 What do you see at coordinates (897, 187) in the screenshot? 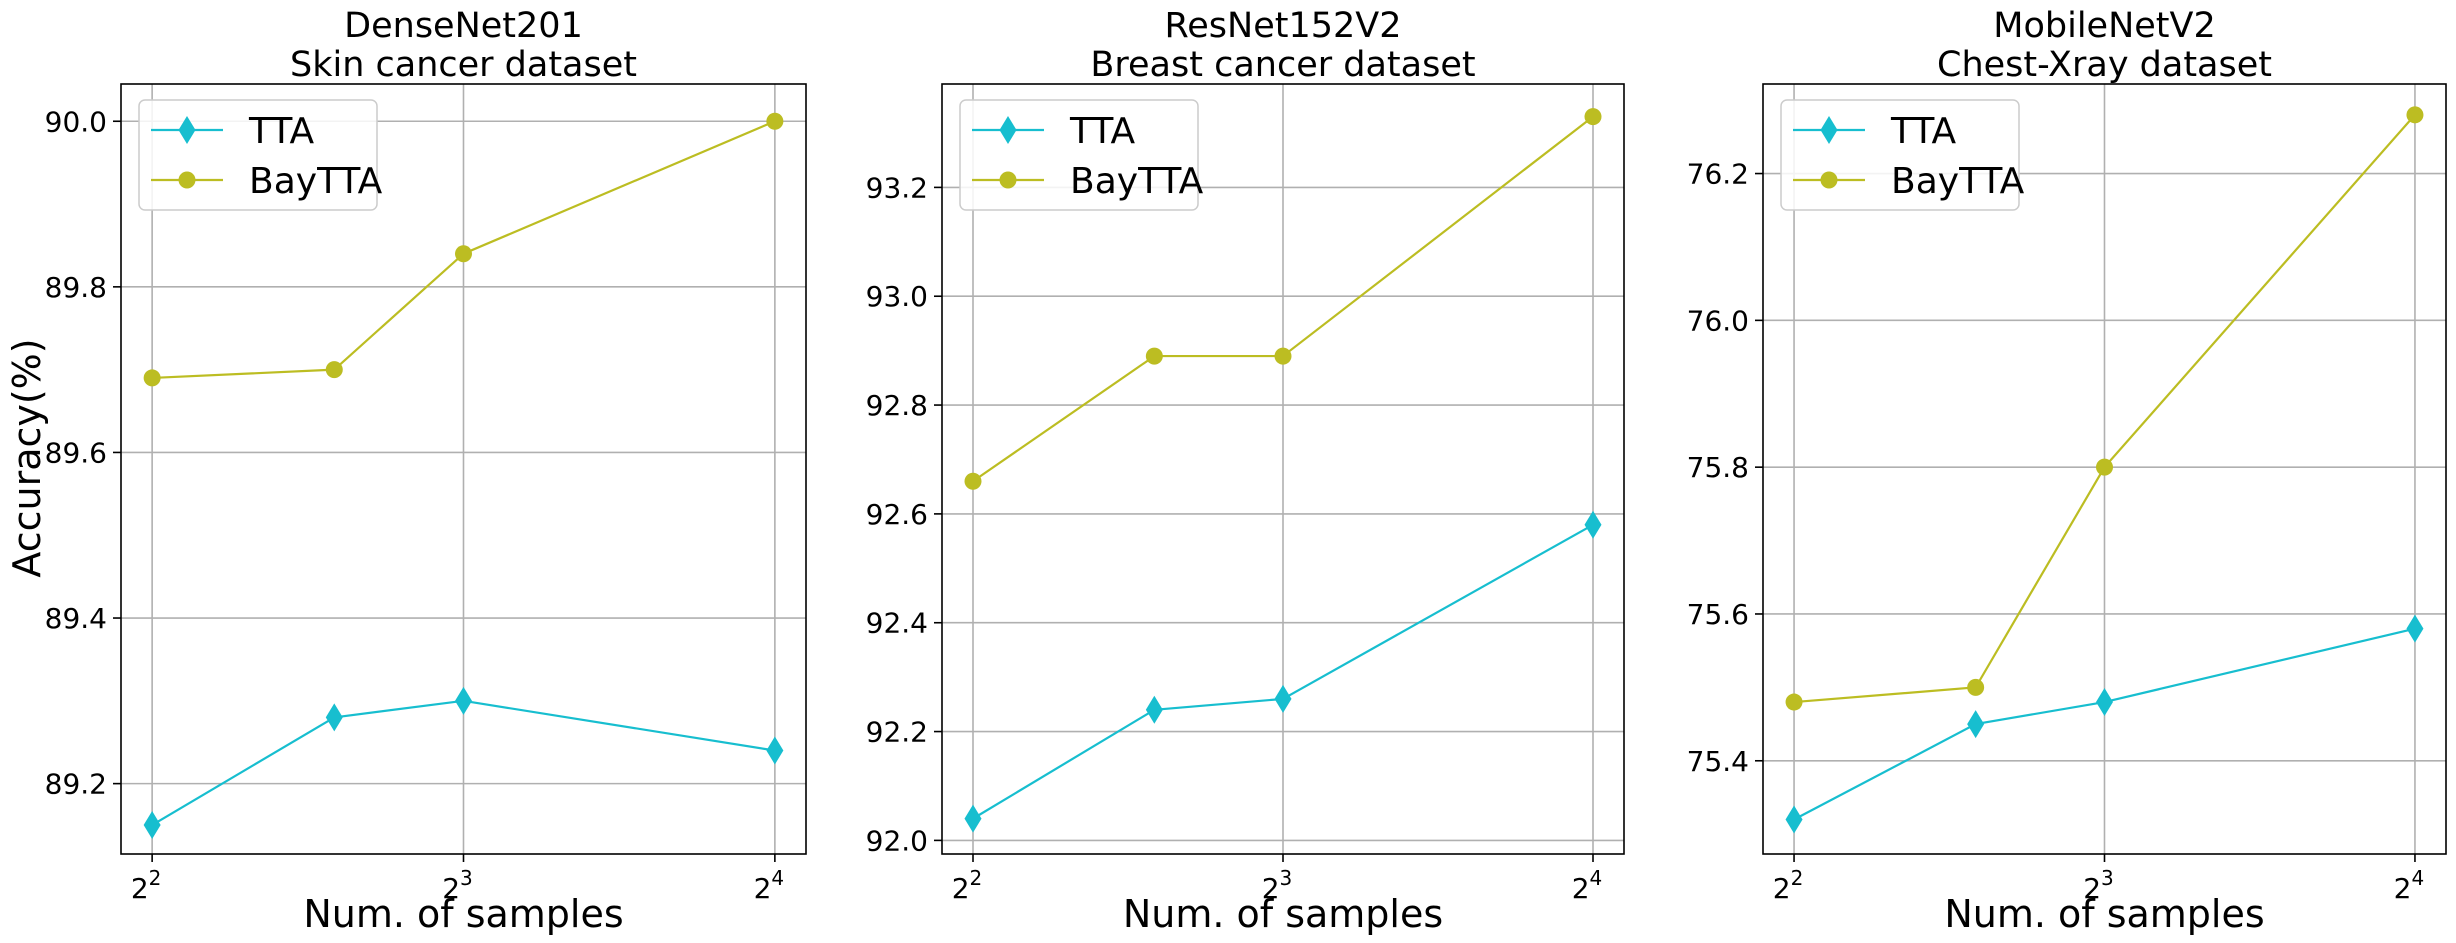
I see `y-tick-label: 93.2` at bounding box center [897, 187].